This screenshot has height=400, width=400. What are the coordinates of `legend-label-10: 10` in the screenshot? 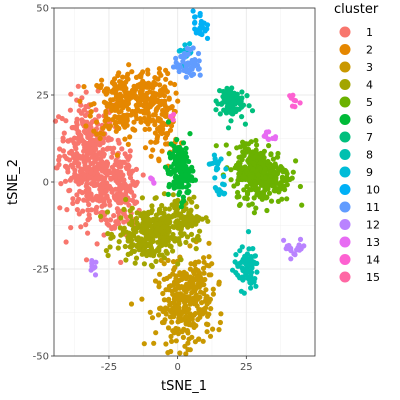 It's located at (373, 190).